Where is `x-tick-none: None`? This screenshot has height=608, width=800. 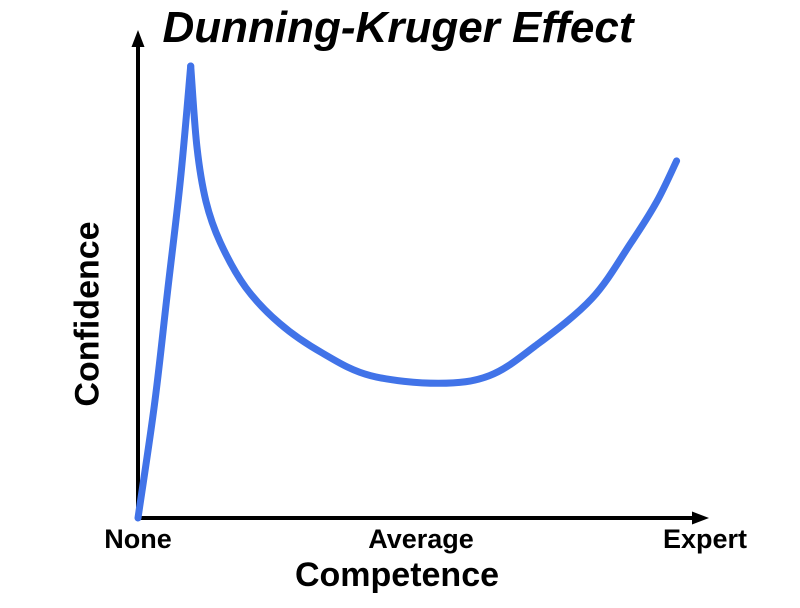
x-tick-none: None is located at coordinates (138, 539).